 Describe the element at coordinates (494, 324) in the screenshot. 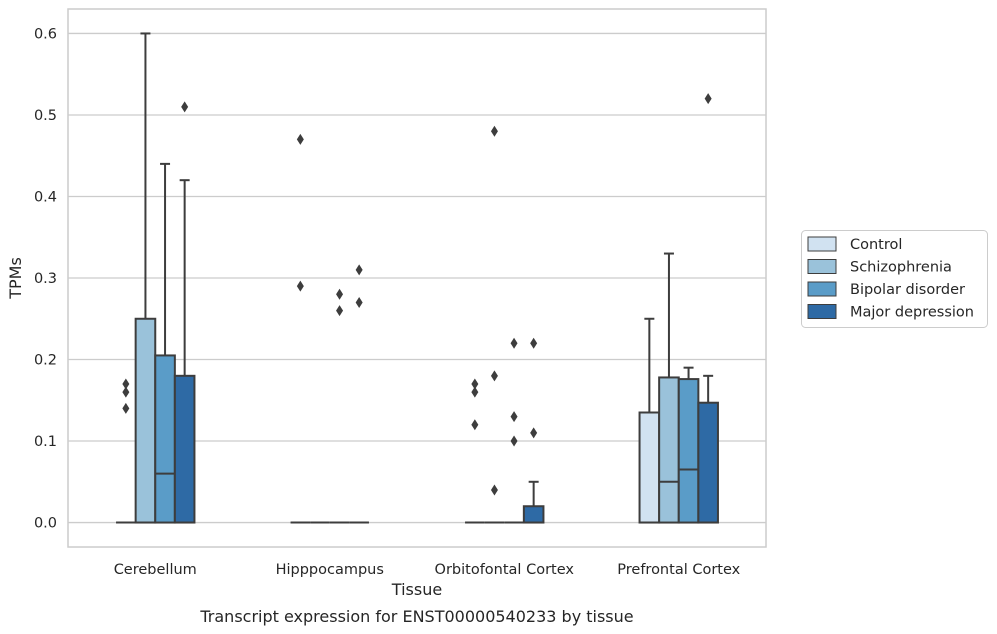

I see `box-orbitofontal-cortex-schizophrenia` at that location.